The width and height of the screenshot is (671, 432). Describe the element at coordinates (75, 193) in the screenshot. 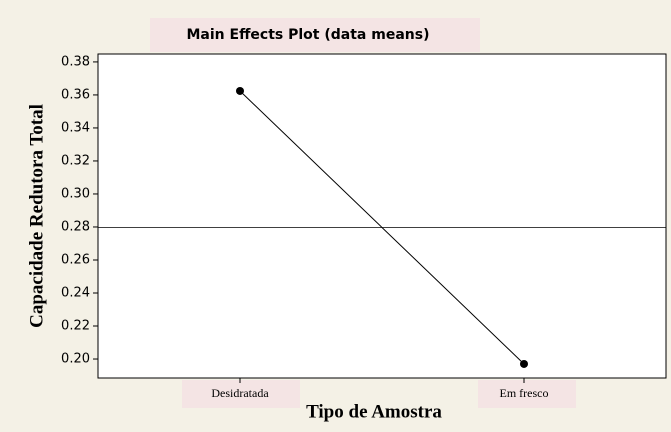

I see `y-tick-label: 0.30` at that location.